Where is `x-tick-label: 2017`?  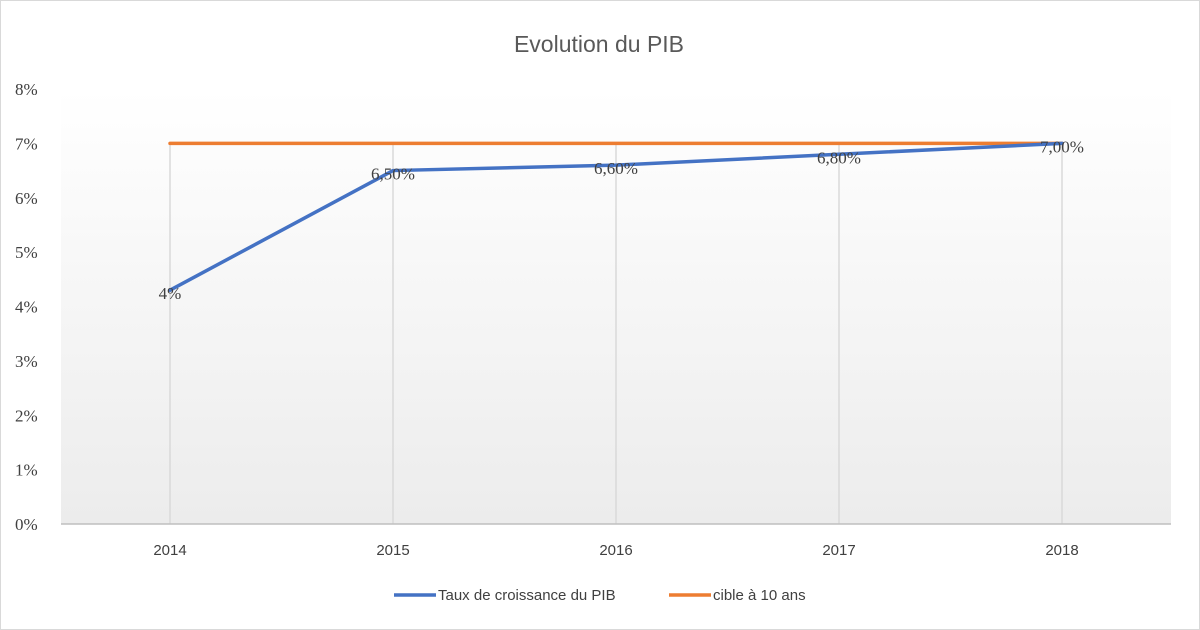 x-tick-label: 2017 is located at coordinates (838, 550).